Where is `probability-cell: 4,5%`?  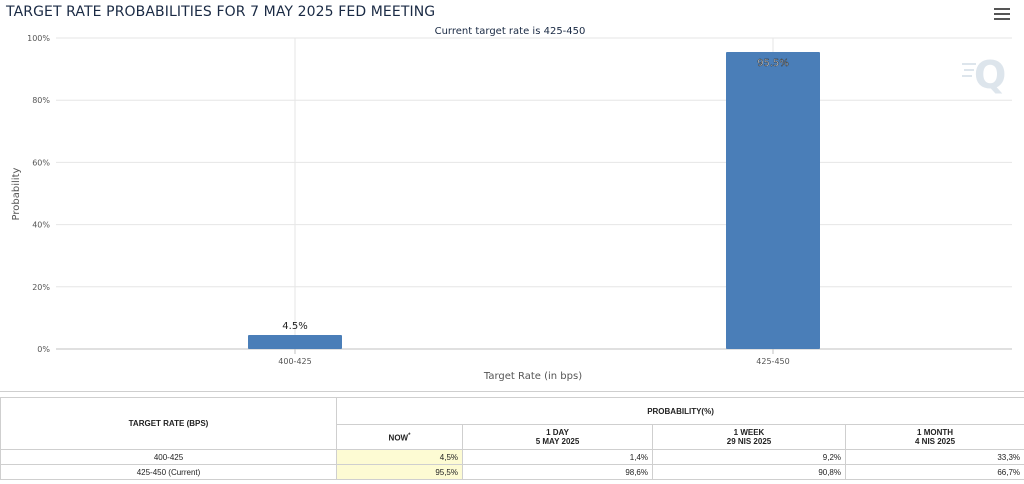 probability-cell: 4,5% is located at coordinates (399, 457).